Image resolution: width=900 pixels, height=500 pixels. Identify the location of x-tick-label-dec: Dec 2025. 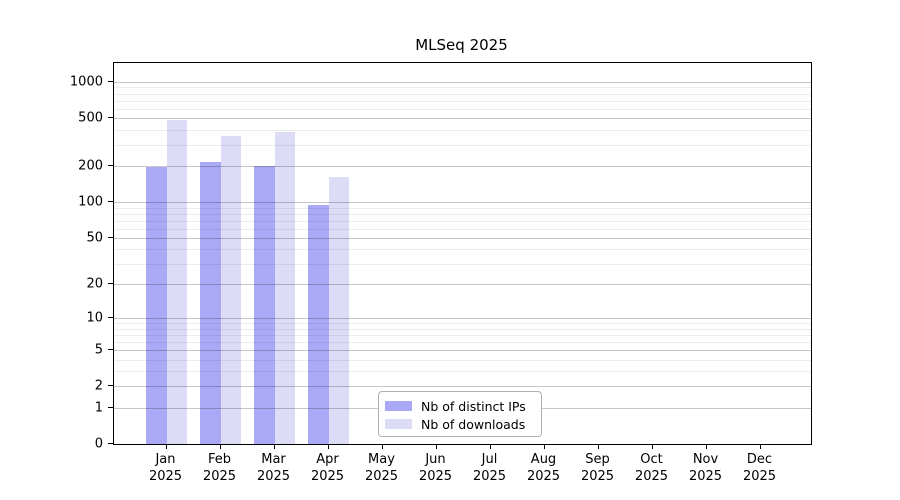
(760, 468).